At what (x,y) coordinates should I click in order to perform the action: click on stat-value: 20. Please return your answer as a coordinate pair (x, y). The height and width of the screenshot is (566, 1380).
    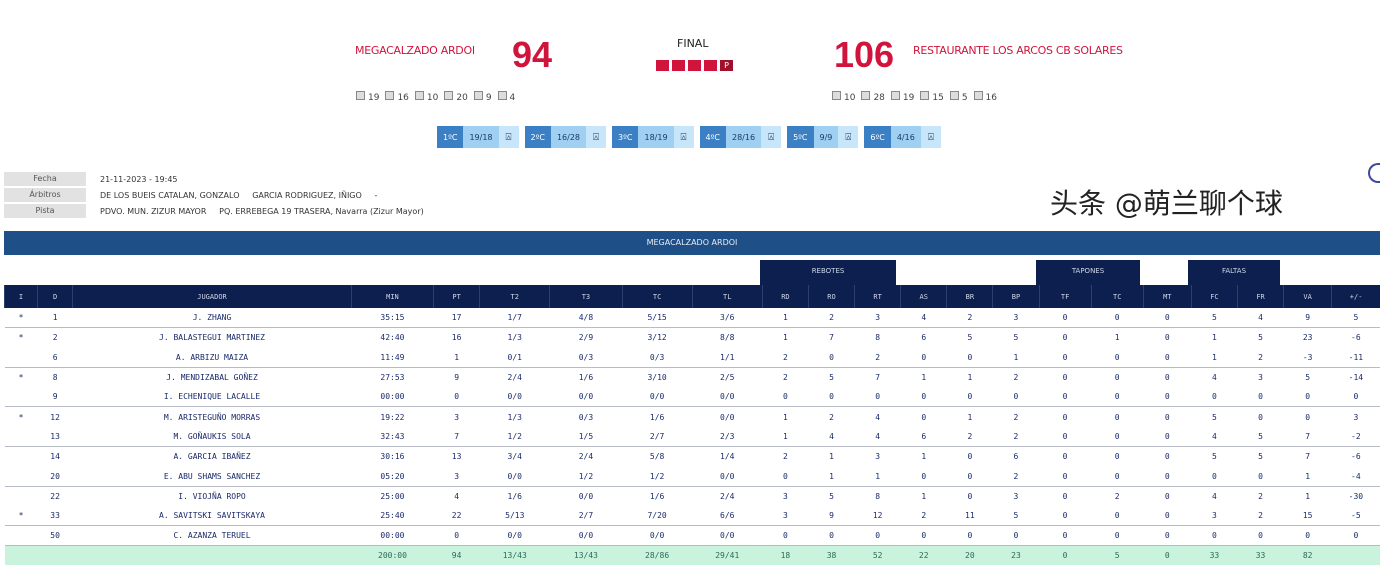
    Looking at the image, I should click on (462, 98).